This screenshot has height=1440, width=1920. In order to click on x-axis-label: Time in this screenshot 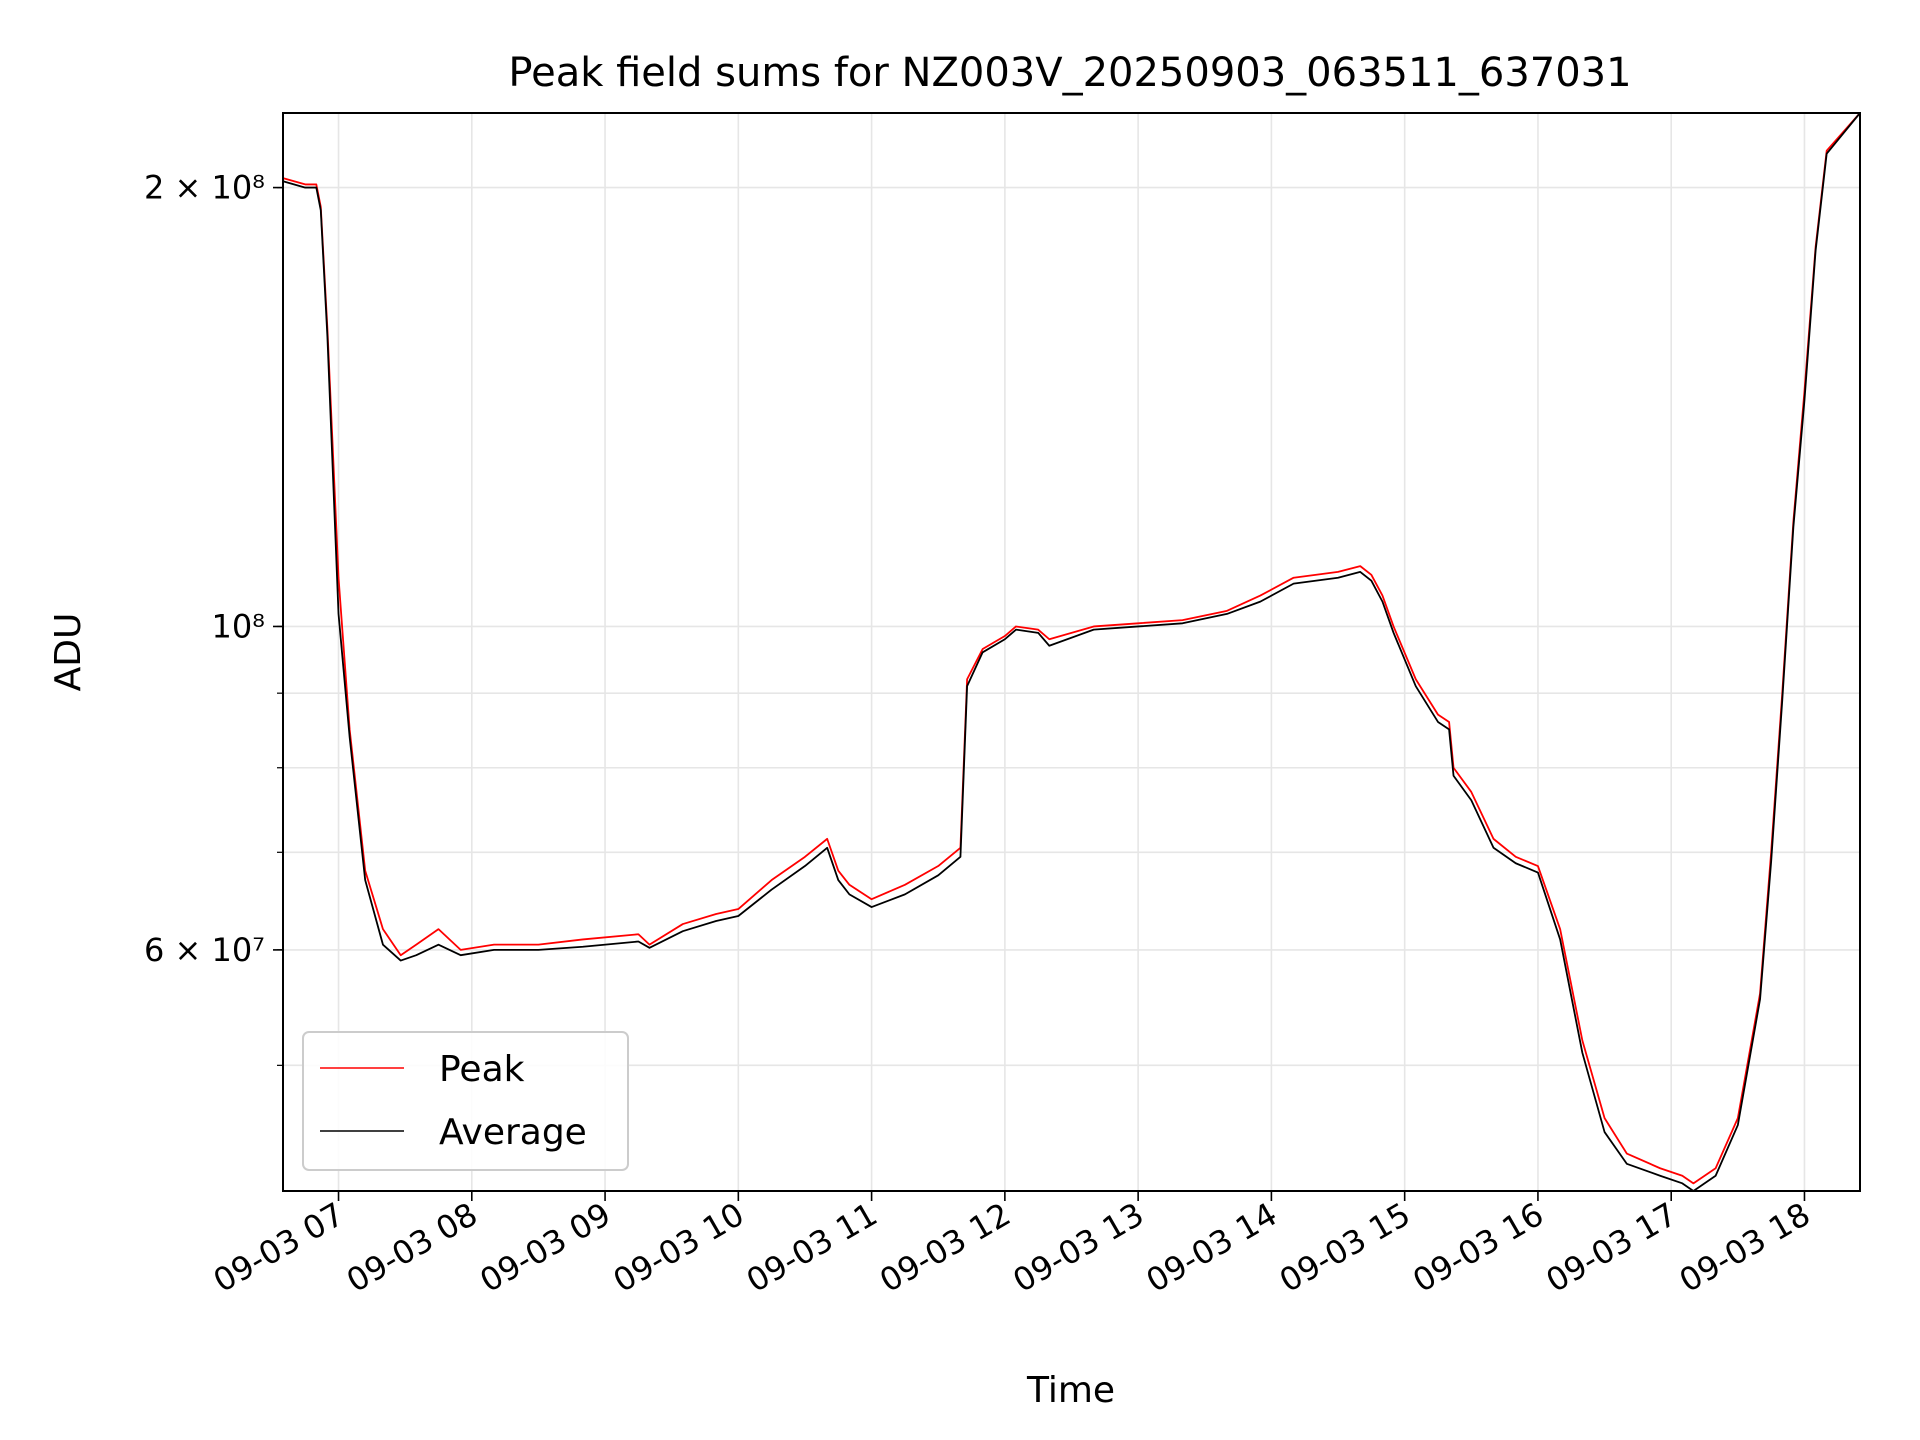, I will do `click(1070, 1390)`.